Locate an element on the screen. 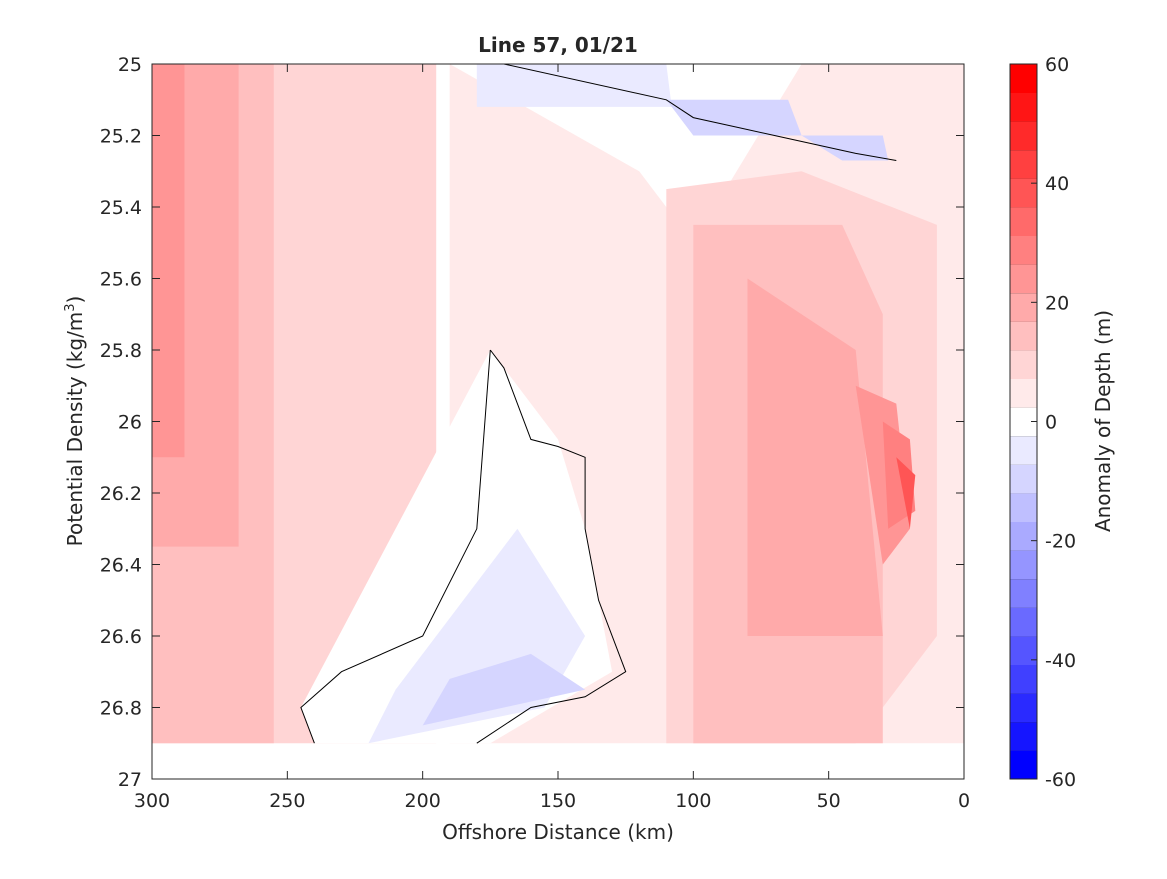  x-tick-label: 250 is located at coordinates (287, 801).